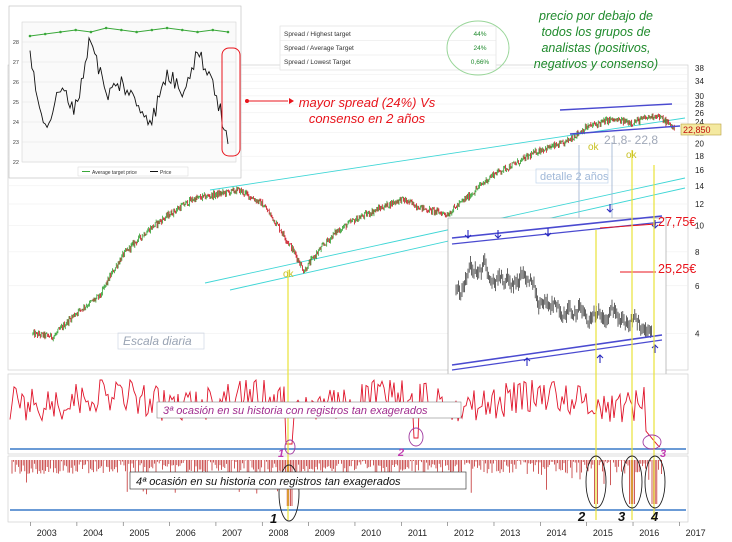 Image resolution: width=732 pixels, height=542 pixels. I want to click on red-note-line-1: mayor spread (24%) Vs, so click(367, 102).